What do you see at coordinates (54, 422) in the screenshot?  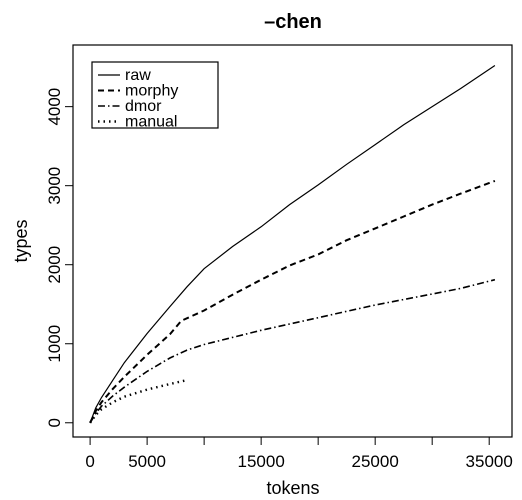 I see `y-tick-label: 0` at bounding box center [54, 422].